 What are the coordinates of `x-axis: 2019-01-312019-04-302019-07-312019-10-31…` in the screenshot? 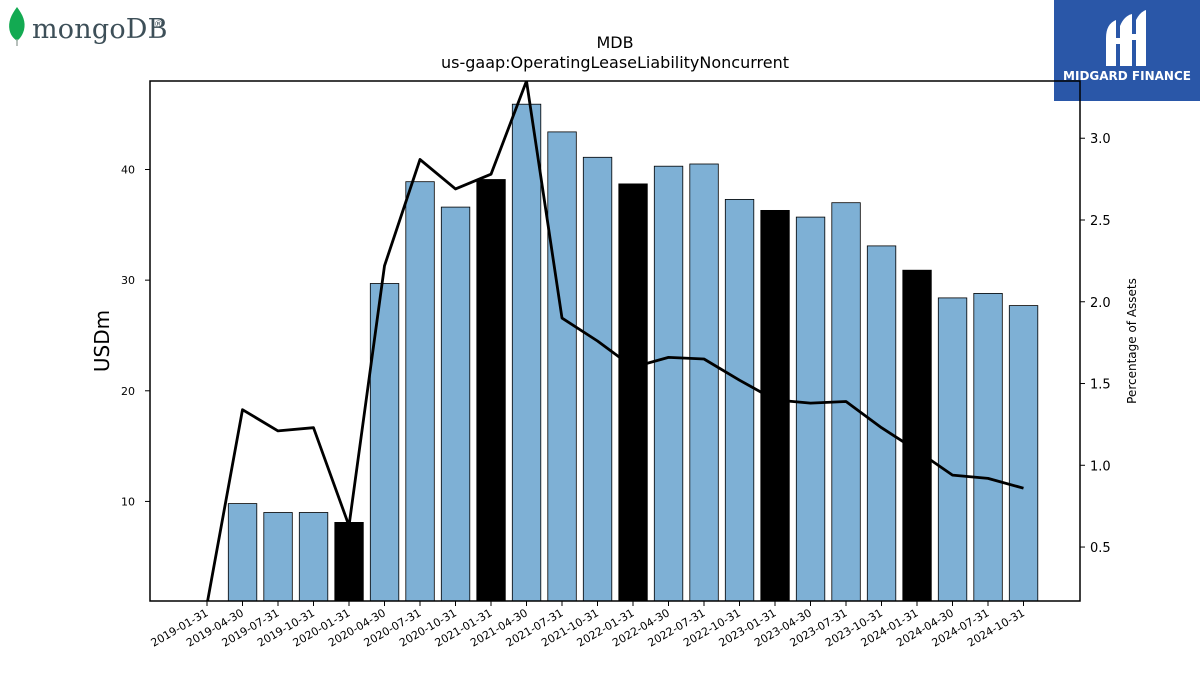 It's located at (588, 625).